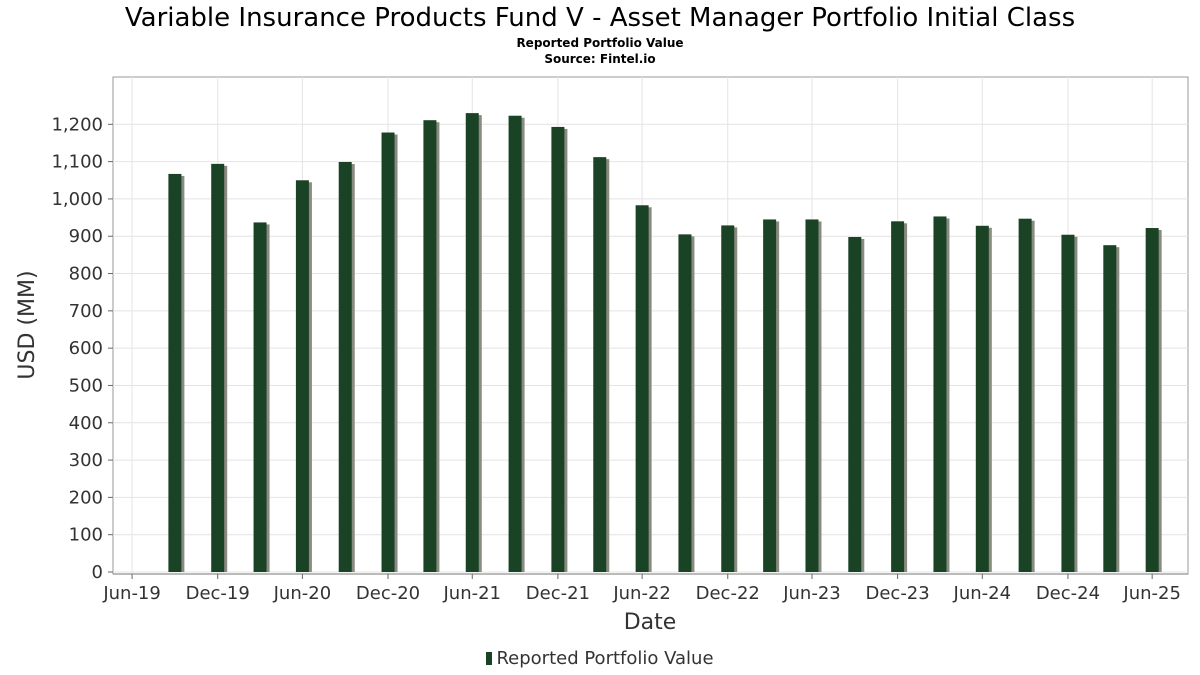 Image resolution: width=1200 pixels, height=675 pixels. Describe the element at coordinates (131, 593) in the screenshot. I see `x-tick-label: Jun-19` at that location.